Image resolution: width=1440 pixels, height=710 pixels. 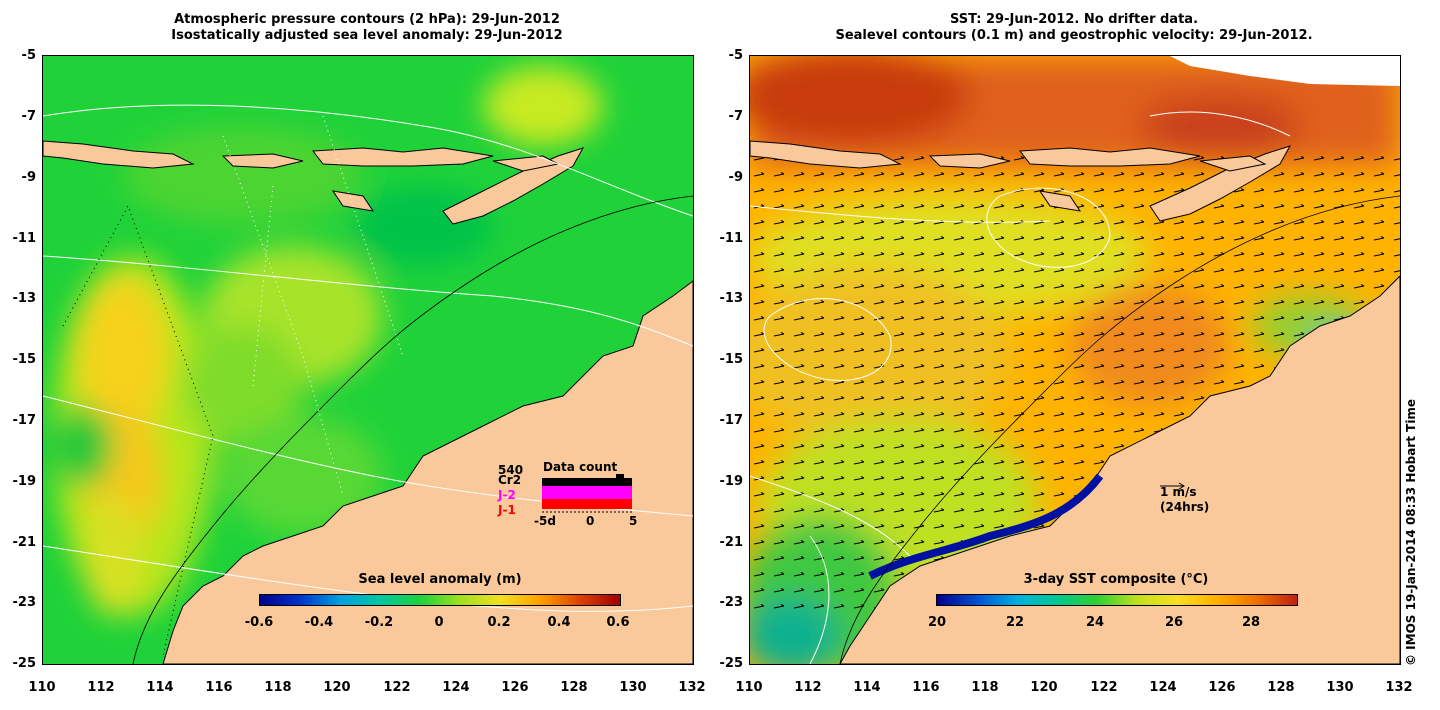 I want to click on data-count-bars, so click(x=587, y=493).